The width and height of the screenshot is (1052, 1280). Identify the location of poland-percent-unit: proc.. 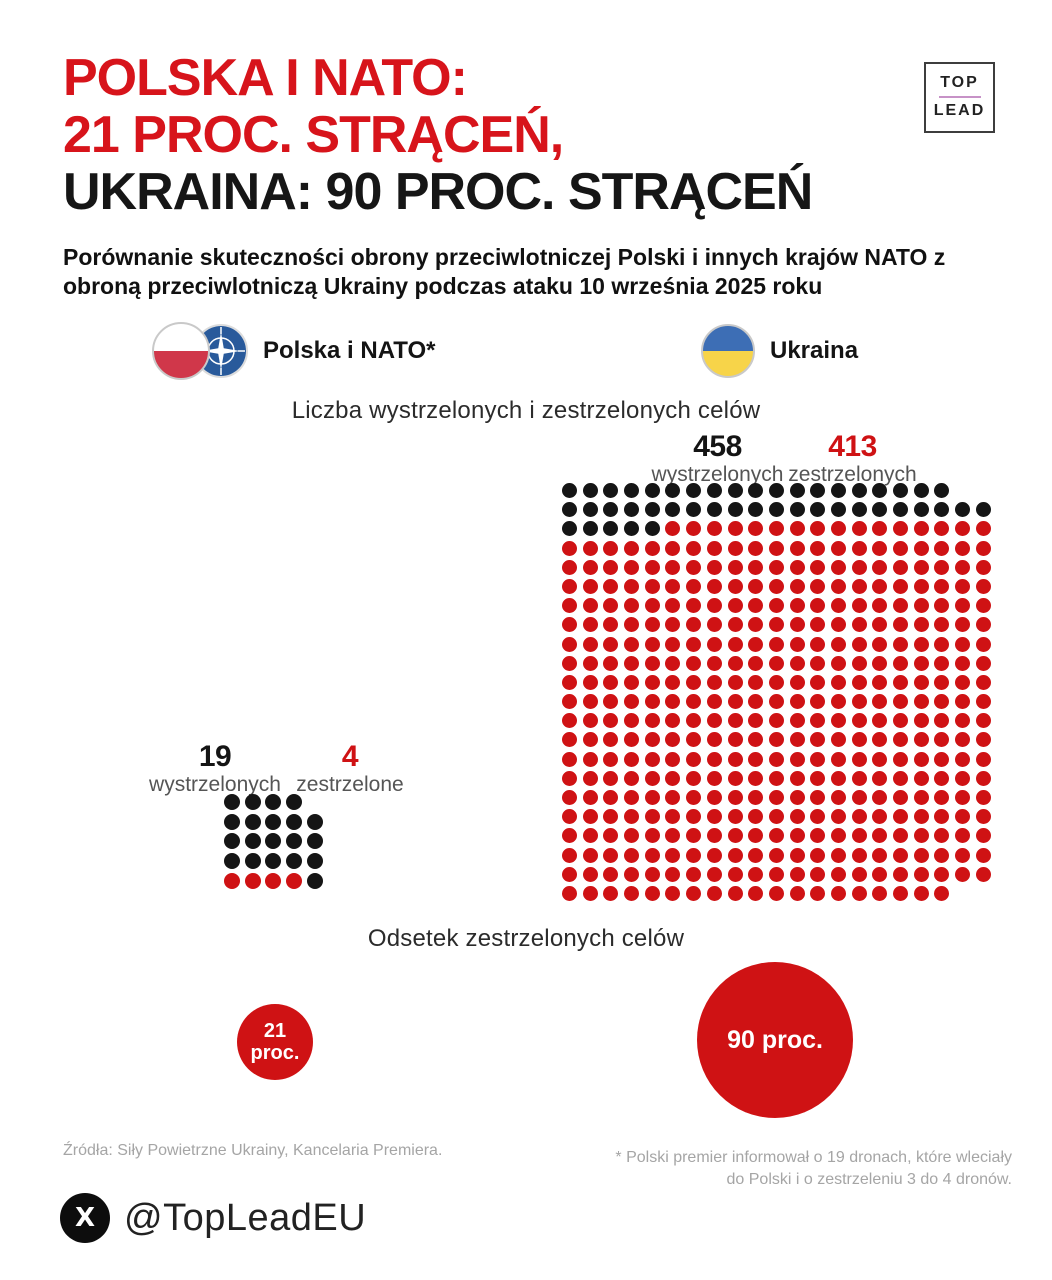
(275, 1053).